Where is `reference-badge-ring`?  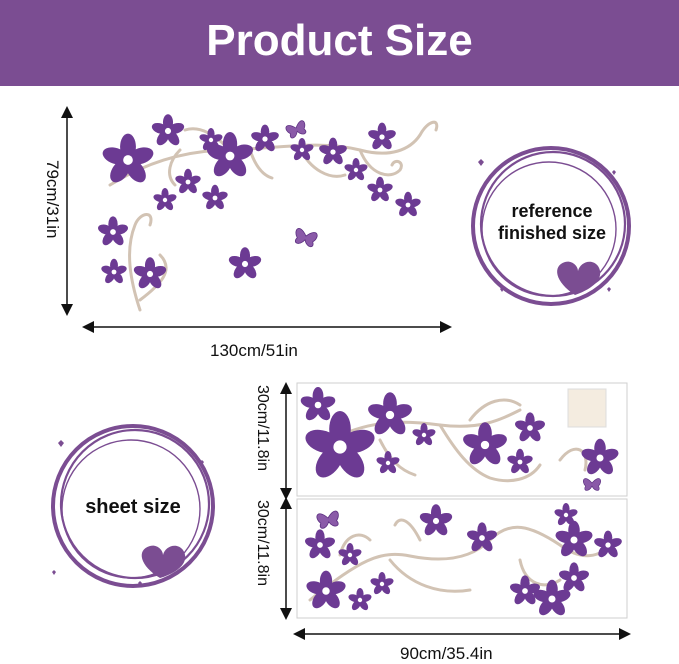 reference-badge-ring is located at coordinates (551, 226).